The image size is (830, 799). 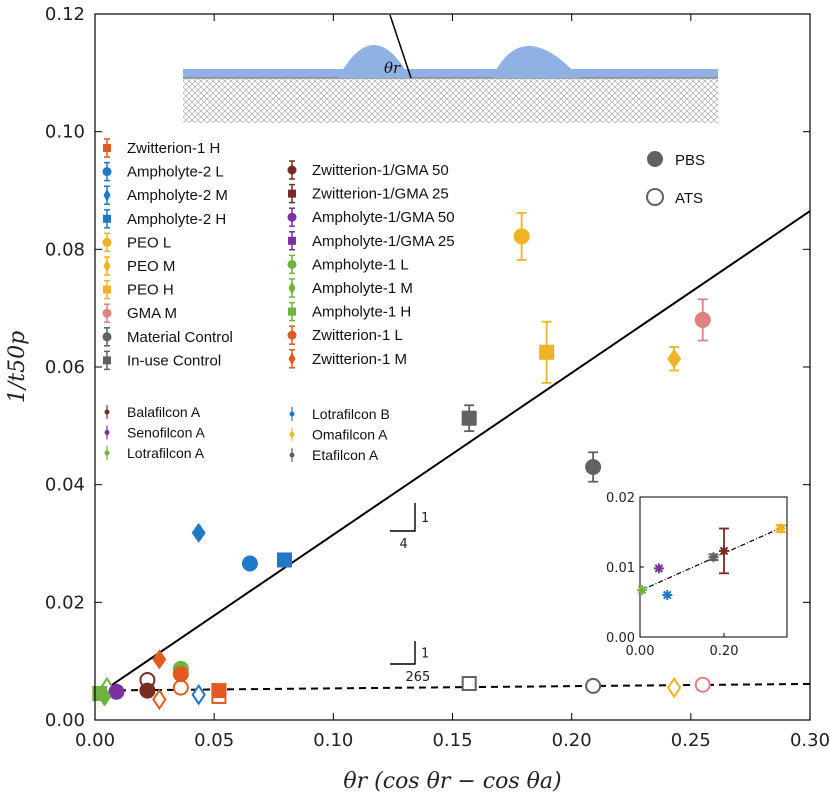 What do you see at coordinates (392, 68) in the screenshot?
I see `theta-r-label: θr` at bounding box center [392, 68].